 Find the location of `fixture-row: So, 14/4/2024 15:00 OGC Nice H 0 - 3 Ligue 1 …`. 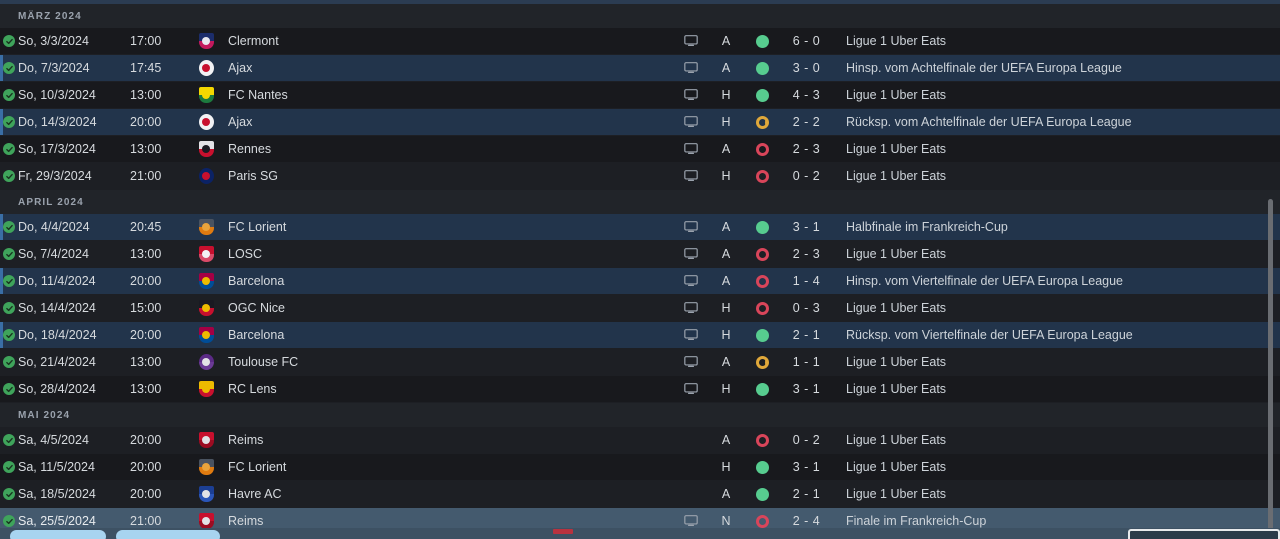

fixture-row: So, 14/4/2024 15:00 OGC Nice H 0 - 3 Ligue 1 … is located at coordinates (640, 308).